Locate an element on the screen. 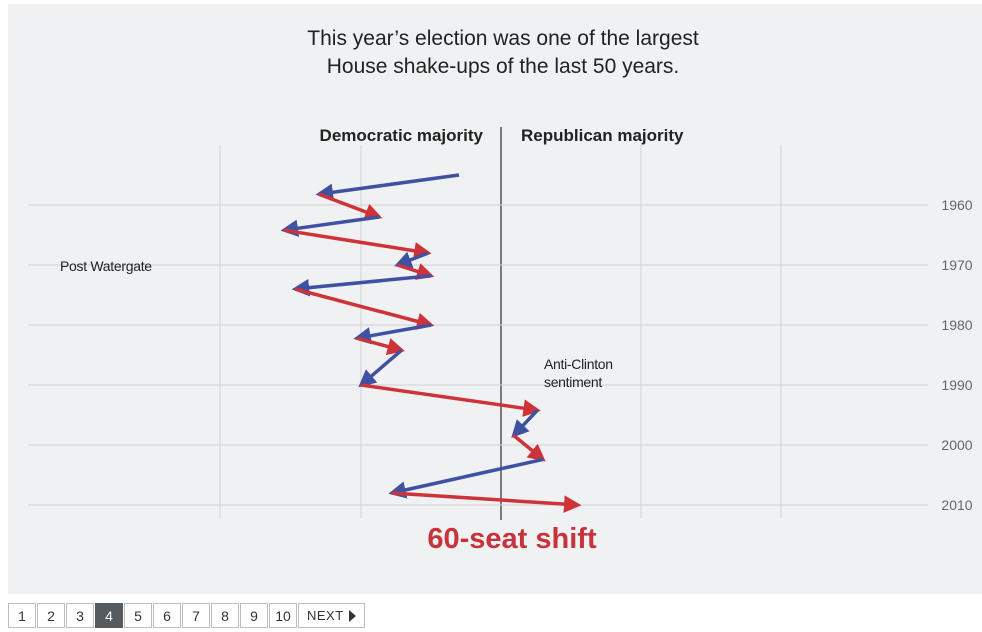 The width and height of the screenshot is (982, 632). next-page-label: NEXT is located at coordinates (325, 615).